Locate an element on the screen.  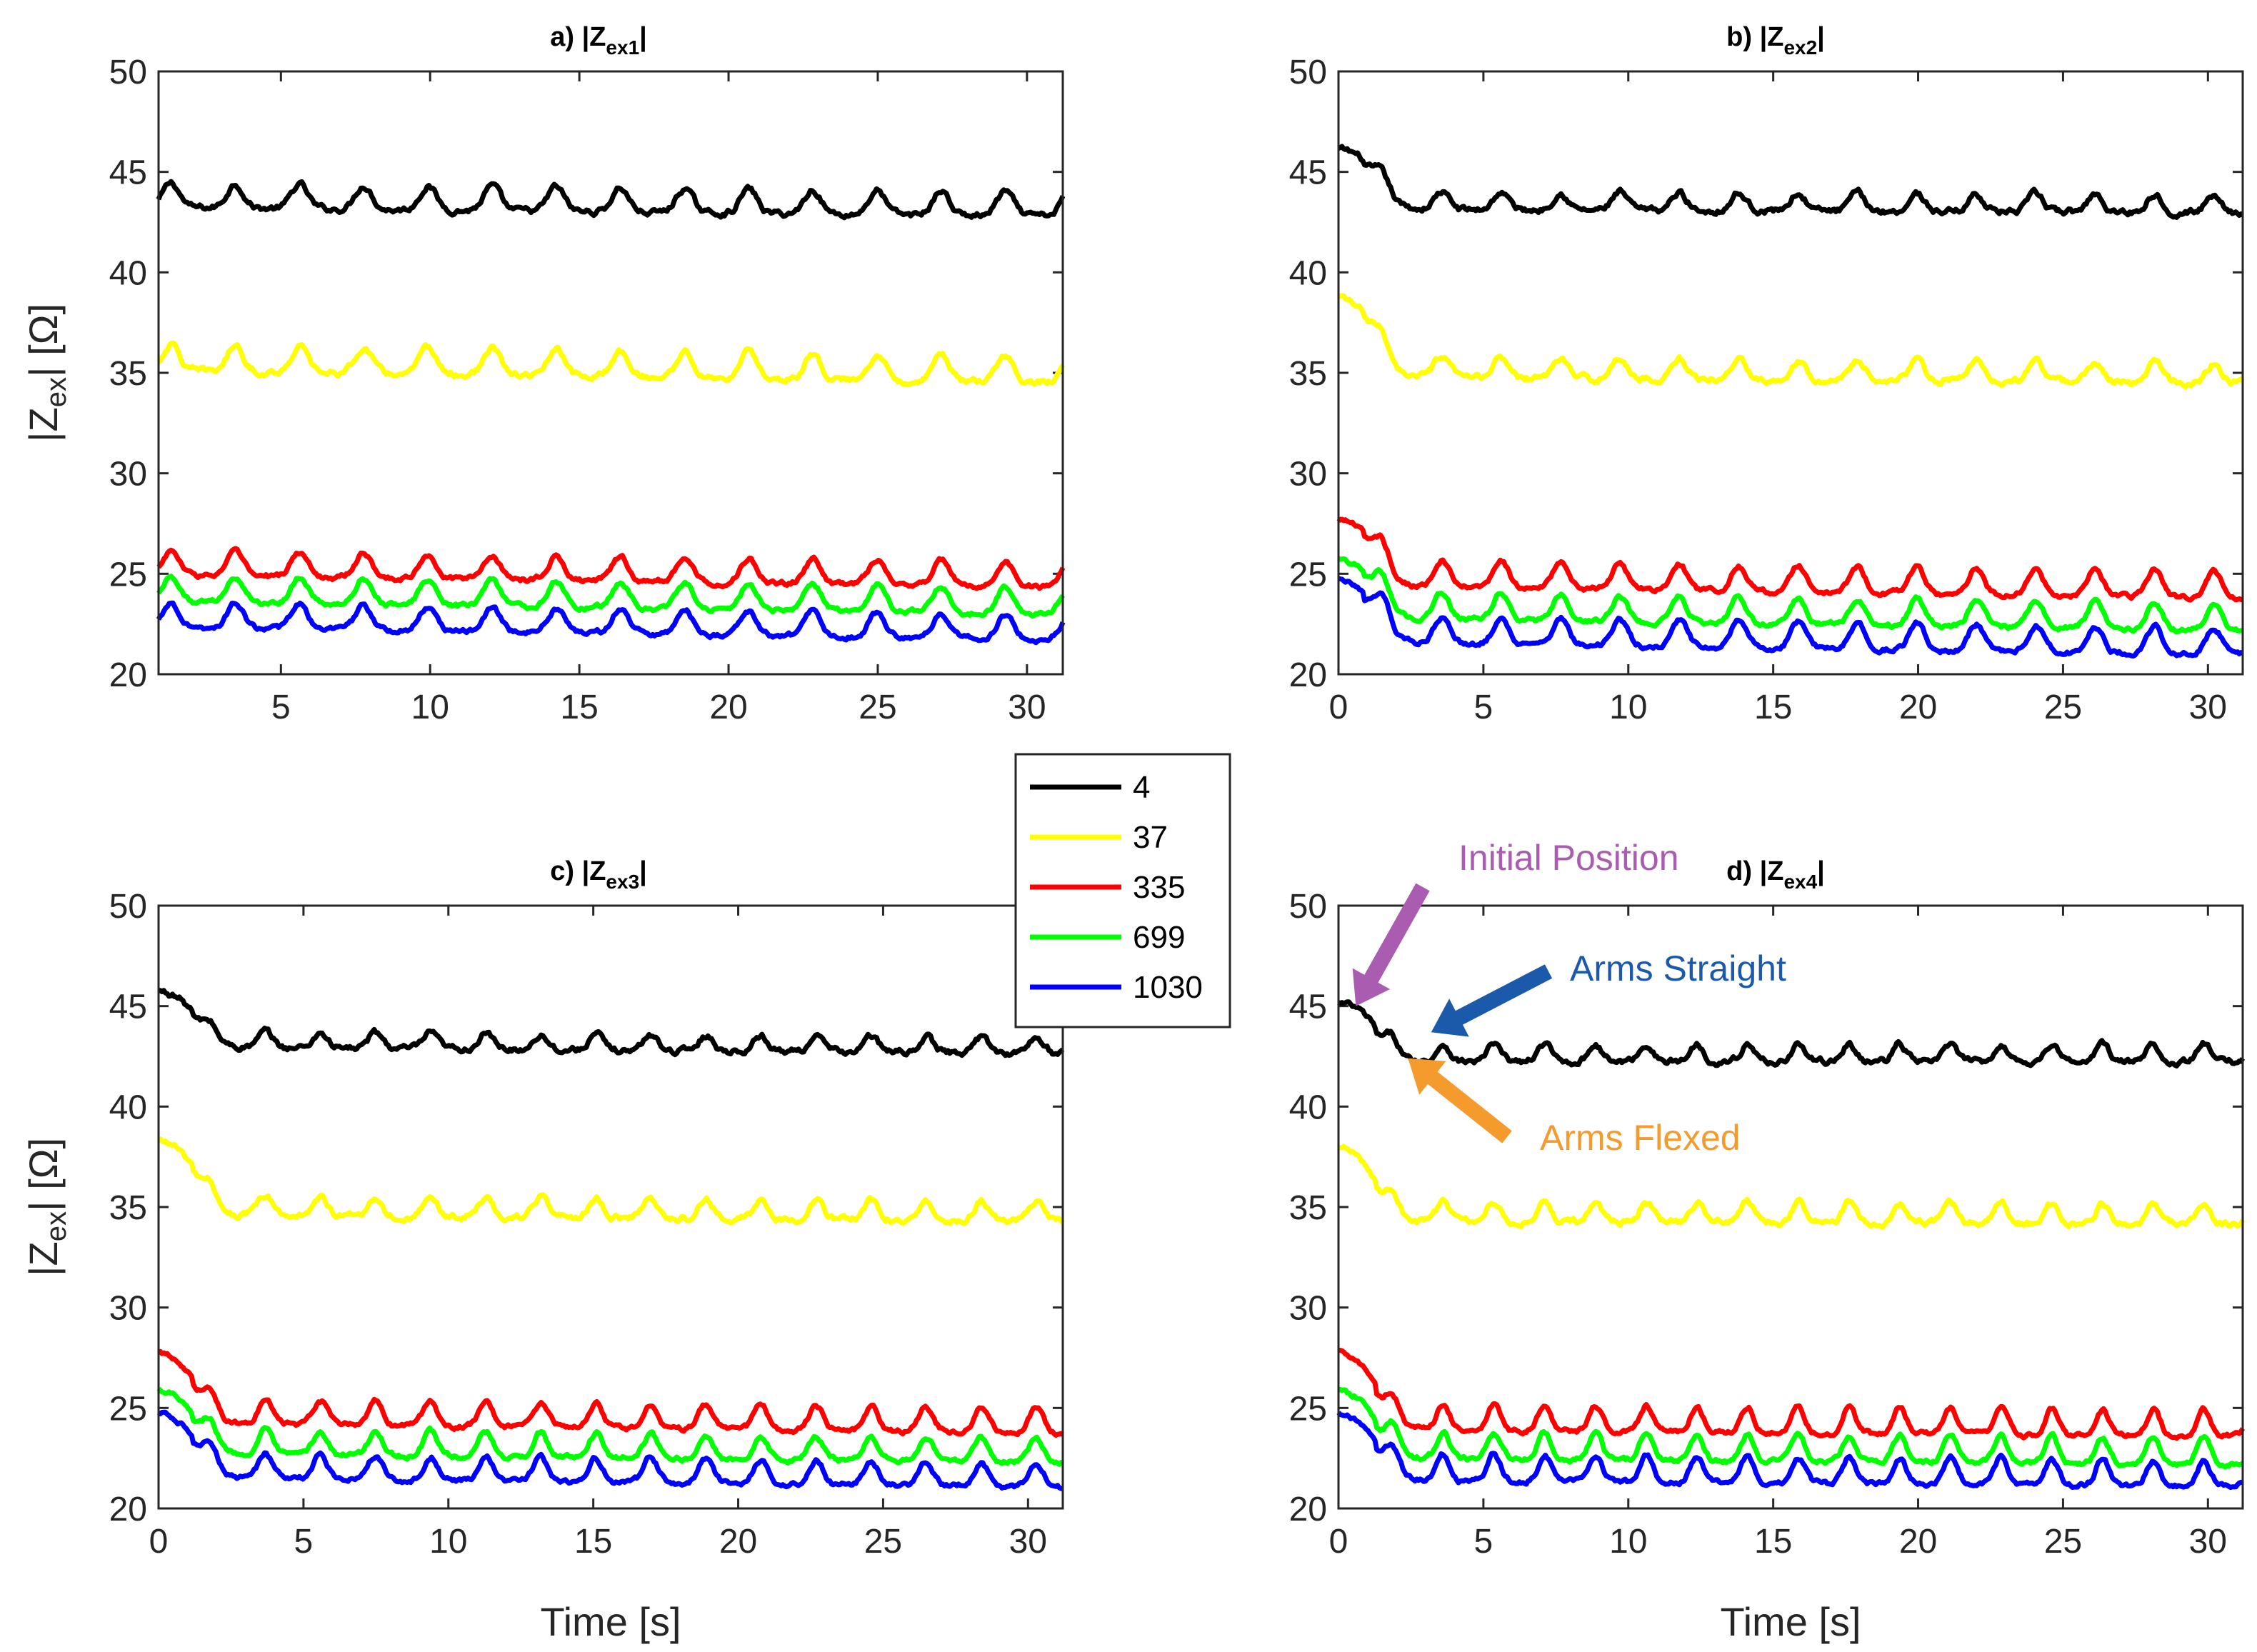
legend-label-335: 335 is located at coordinates (1159, 888).